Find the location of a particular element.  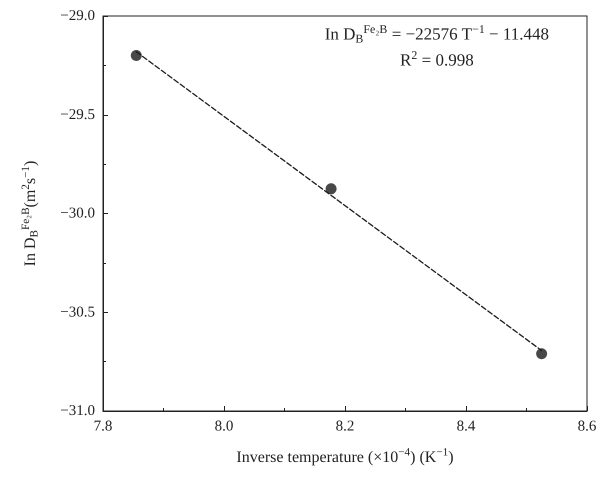

y-tick-label: −29.0 is located at coordinates (77, 16).